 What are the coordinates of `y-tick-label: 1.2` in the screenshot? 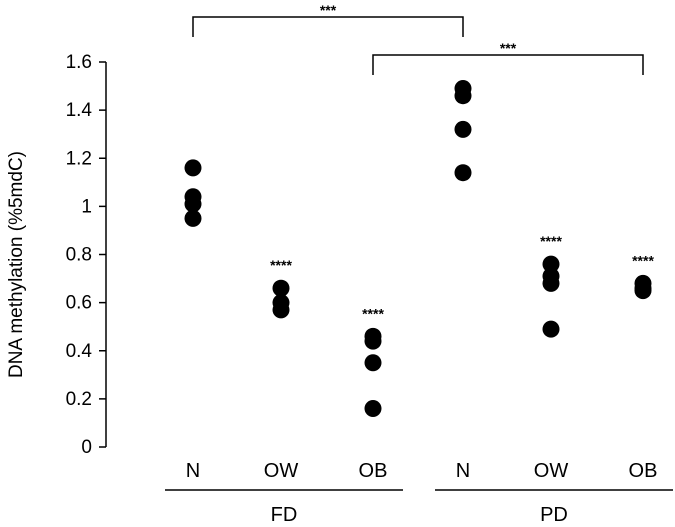 It's located at (79, 158).